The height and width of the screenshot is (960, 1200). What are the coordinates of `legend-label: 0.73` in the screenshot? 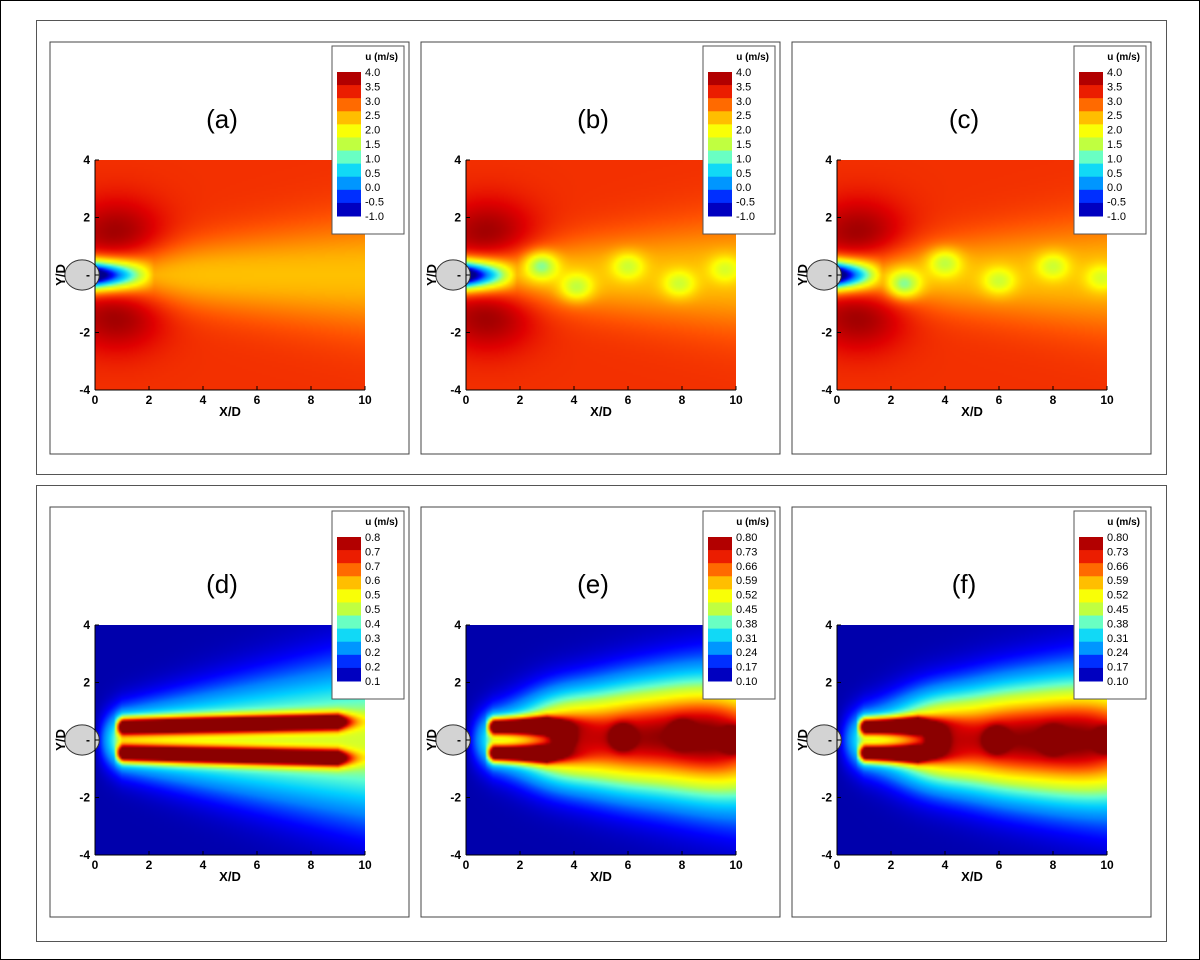 It's located at (1117, 552).